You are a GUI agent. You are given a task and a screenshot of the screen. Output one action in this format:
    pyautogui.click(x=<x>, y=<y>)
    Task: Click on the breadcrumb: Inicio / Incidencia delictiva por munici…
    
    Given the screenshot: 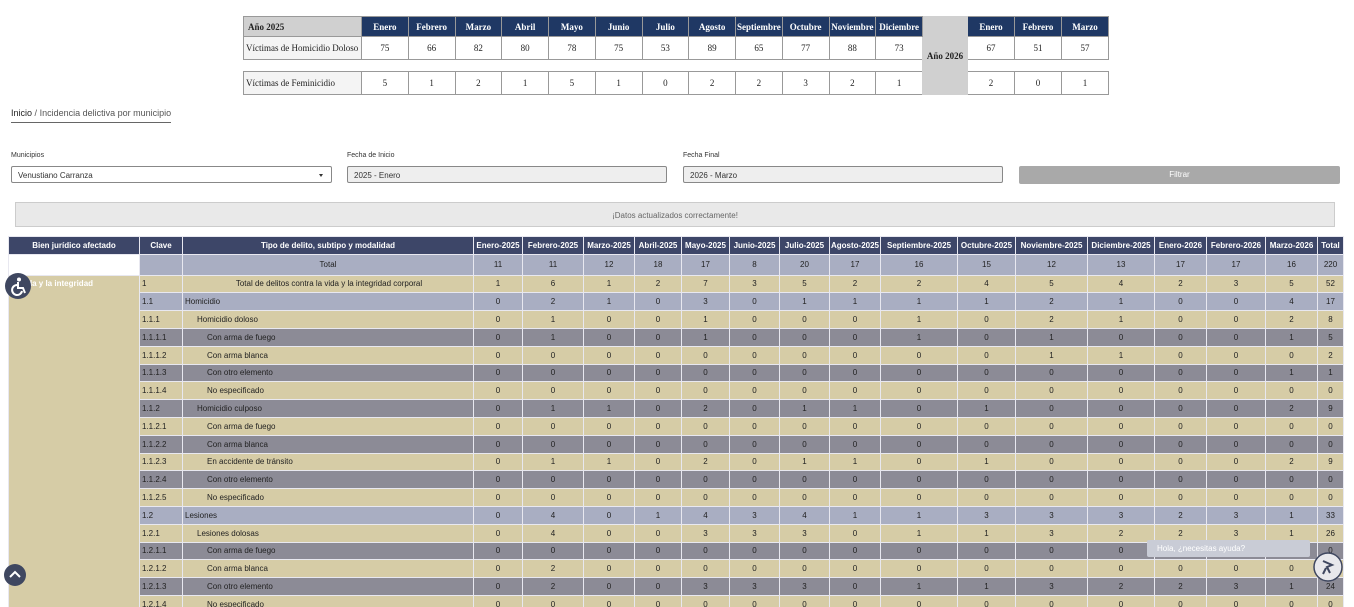 What is the action you would take?
    pyautogui.click(x=91, y=115)
    